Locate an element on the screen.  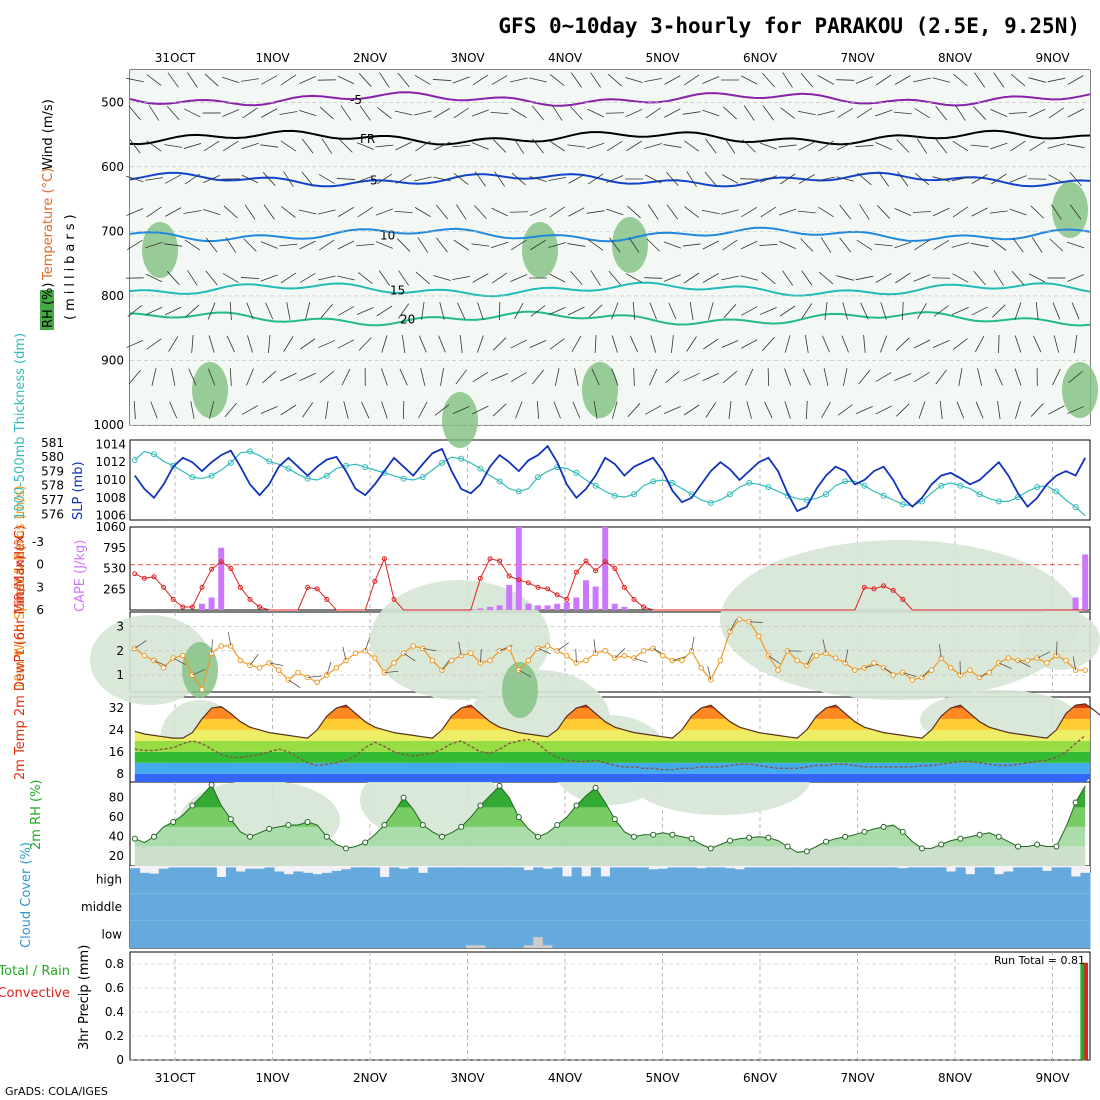
rh-core is located at coordinates (630, 245).